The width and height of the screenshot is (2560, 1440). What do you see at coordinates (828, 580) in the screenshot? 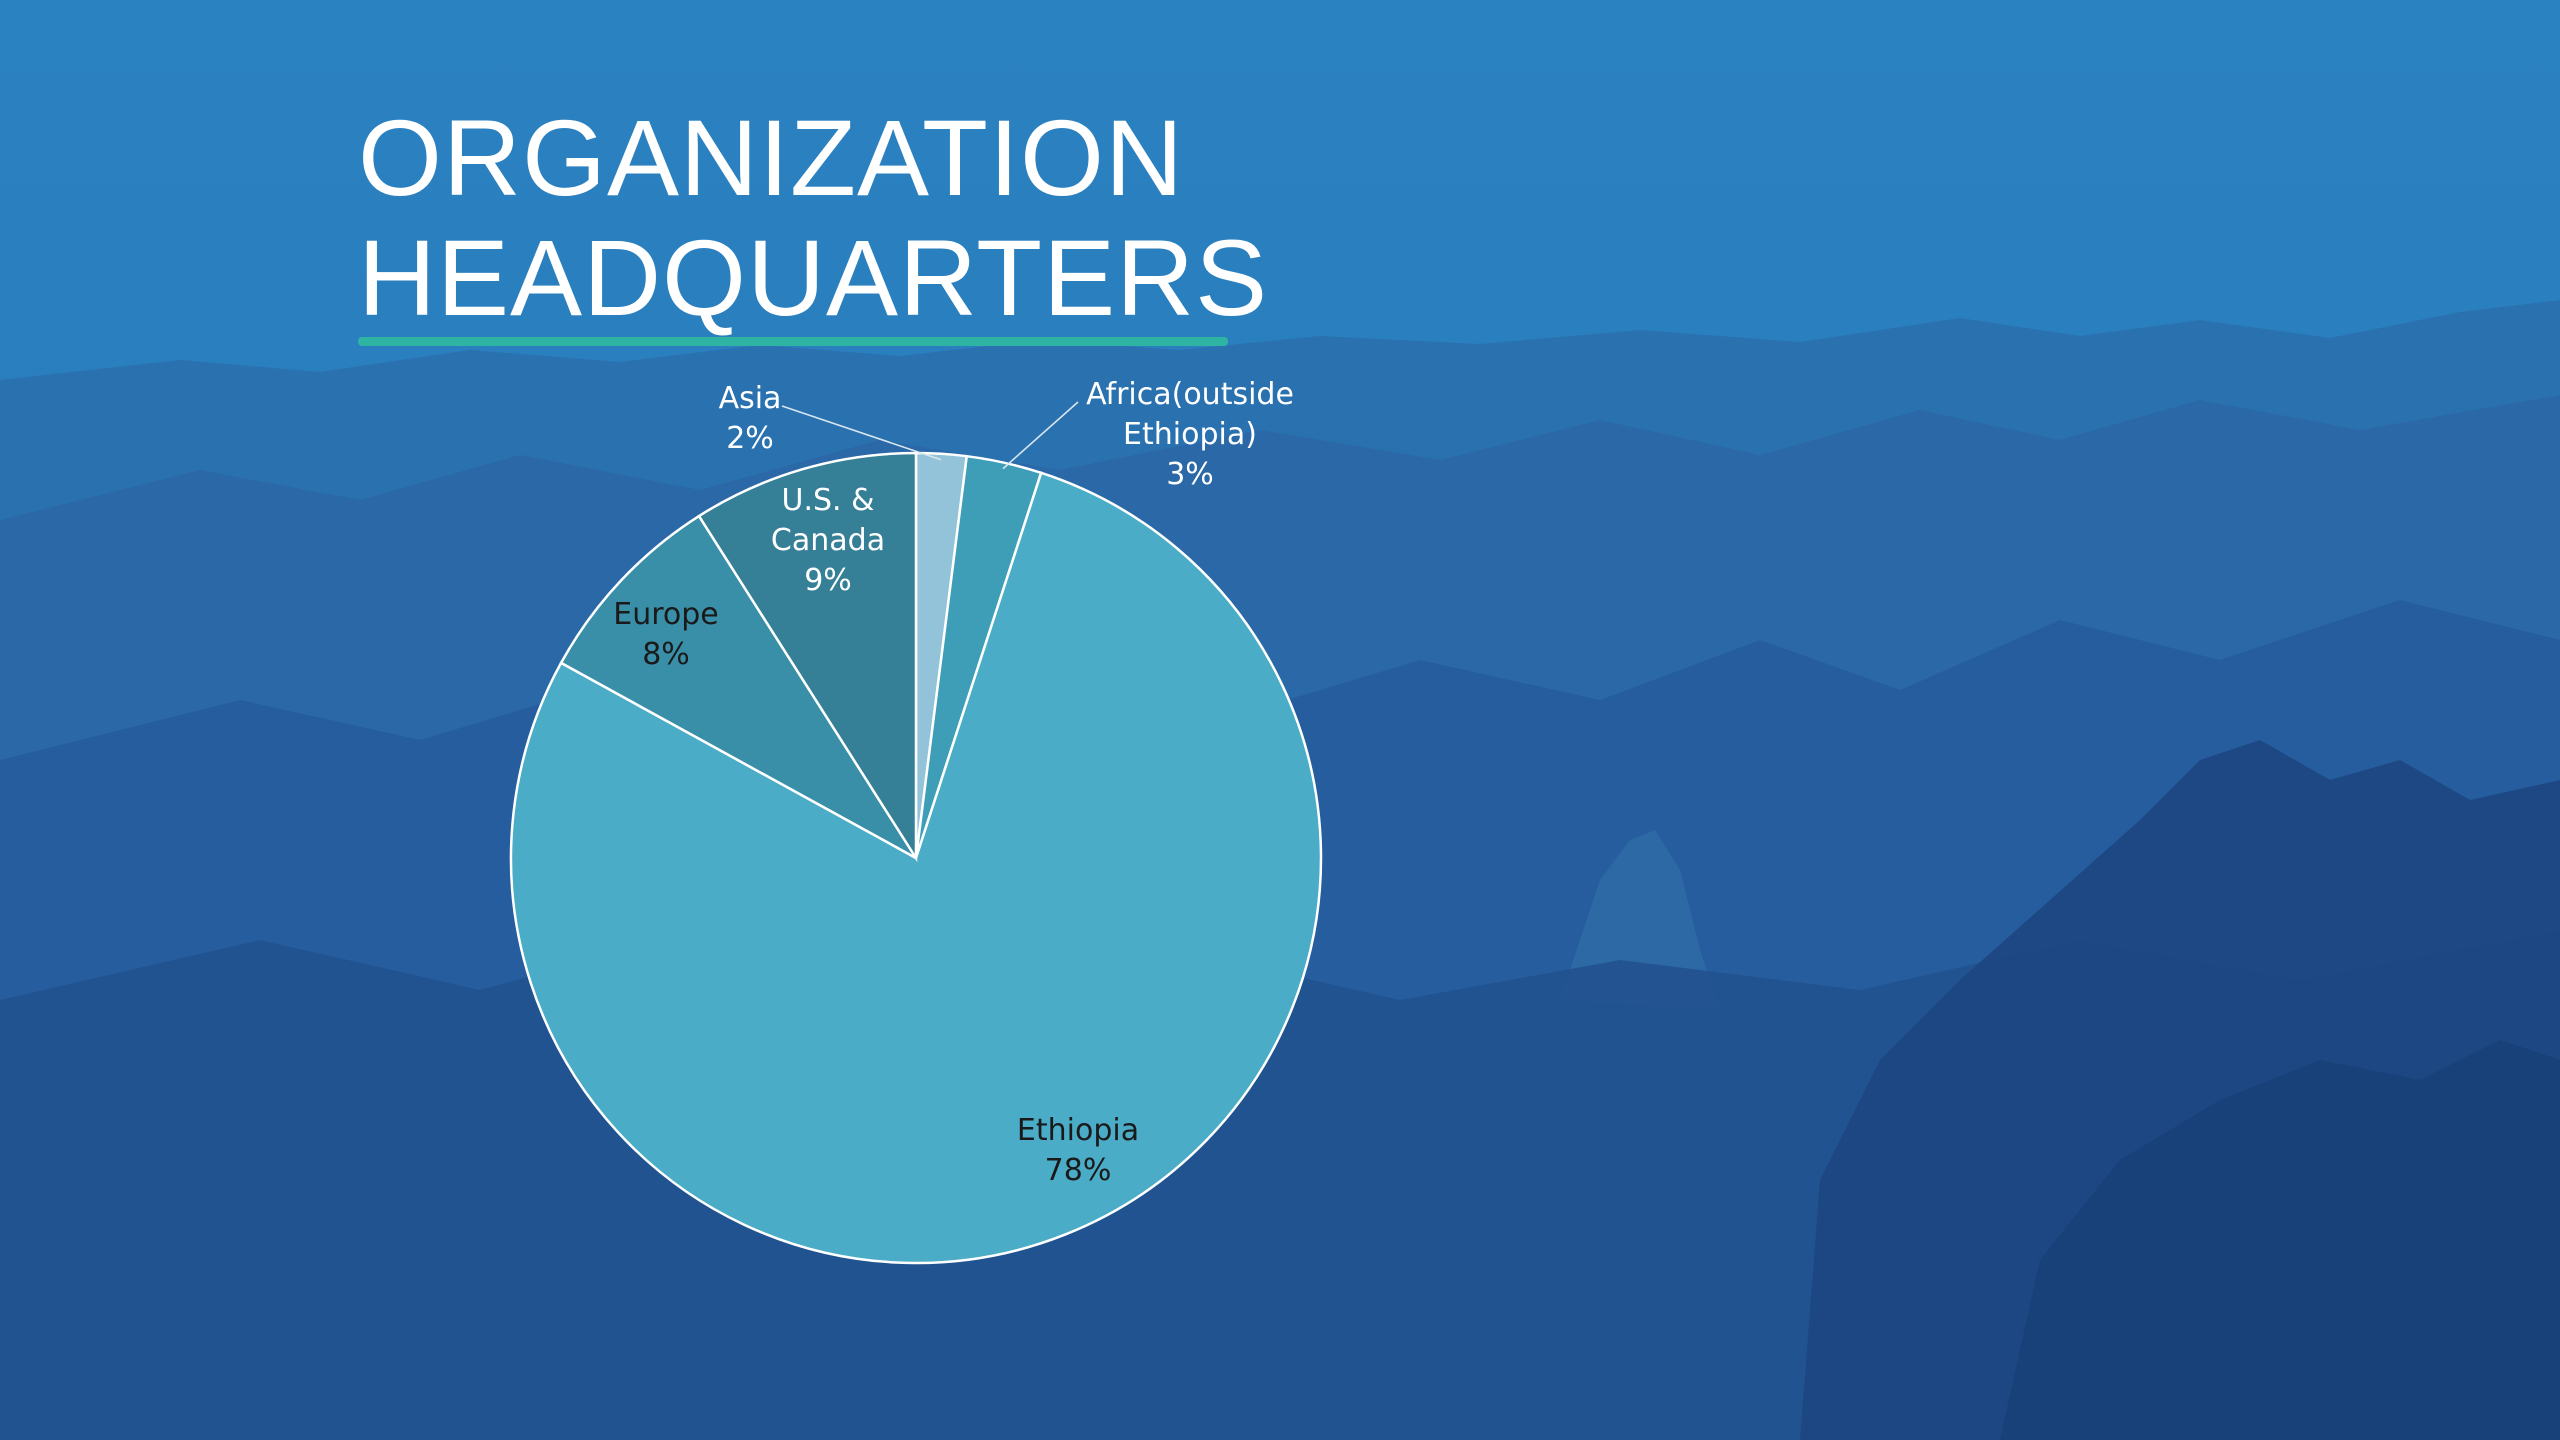
I see `data-label-line: 9%` at bounding box center [828, 580].